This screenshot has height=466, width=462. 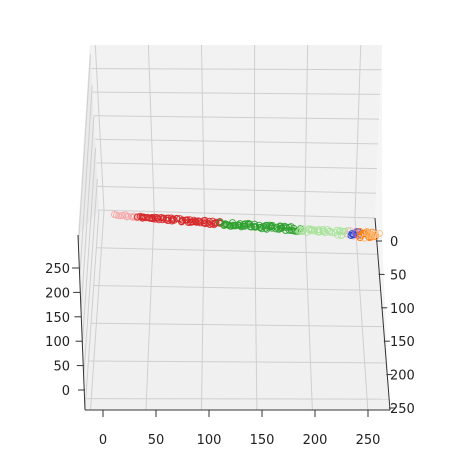 I want to click on x-tick-label: 50, so click(x=156, y=440).